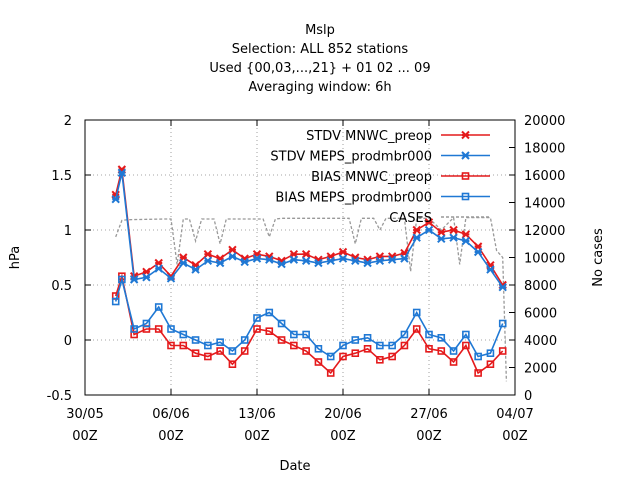 This screenshot has width=640, height=480. I want to click on x-axis-label: Date, so click(294, 466).